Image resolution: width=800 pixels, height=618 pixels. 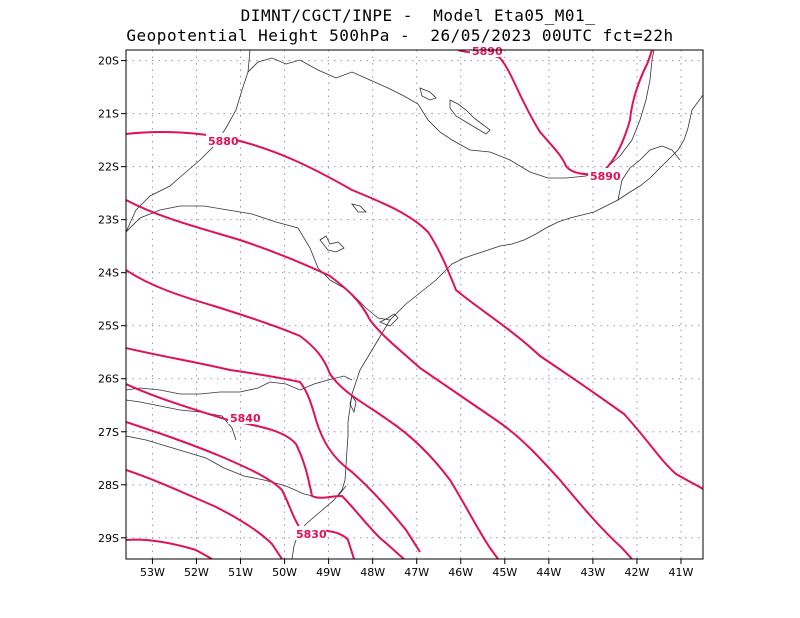 I want to click on tick-label-lat: 29S, so click(x=108, y=538).